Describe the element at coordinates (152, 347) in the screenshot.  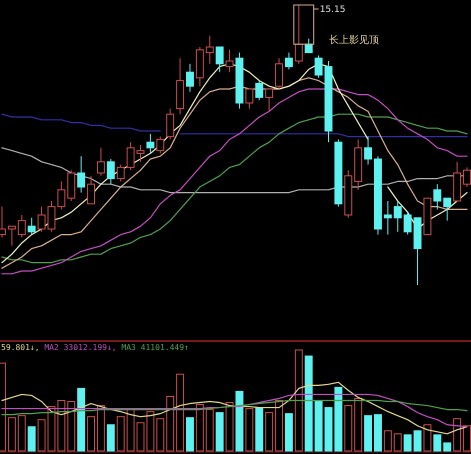
I see `annotation: MA3 41101.449↑` at that location.